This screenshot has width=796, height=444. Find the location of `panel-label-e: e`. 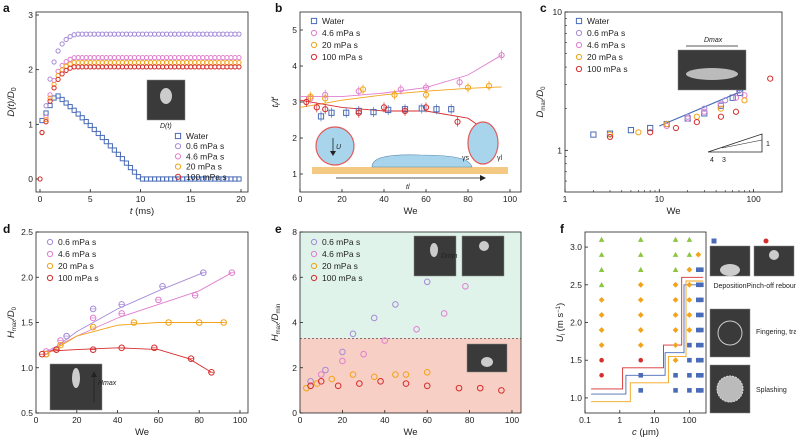

panel-label-e: e is located at coordinates (278, 229).